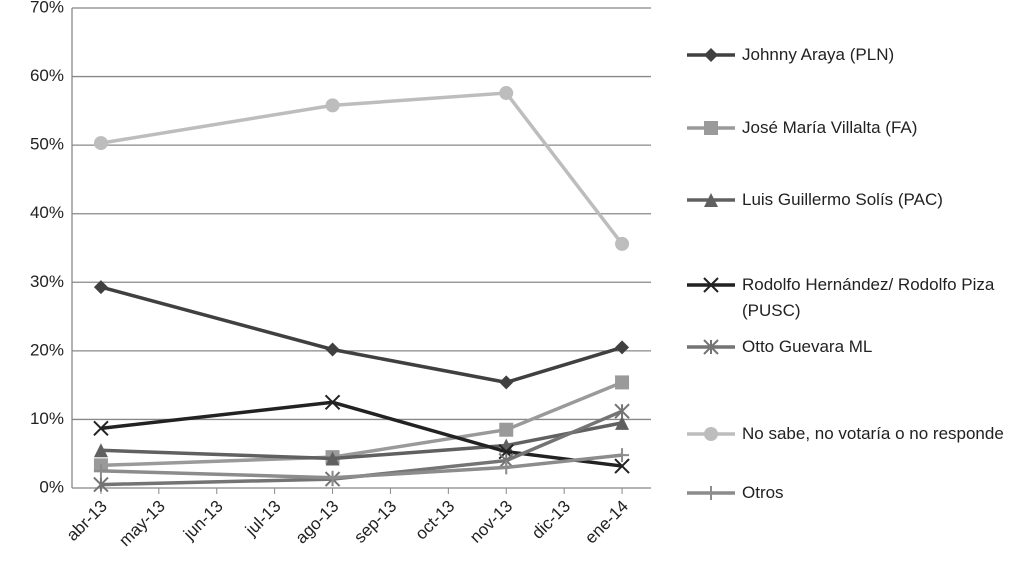 The height and width of the screenshot is (580, 1024). I want to click on y-tick-label: 30%, so click(47, 281).